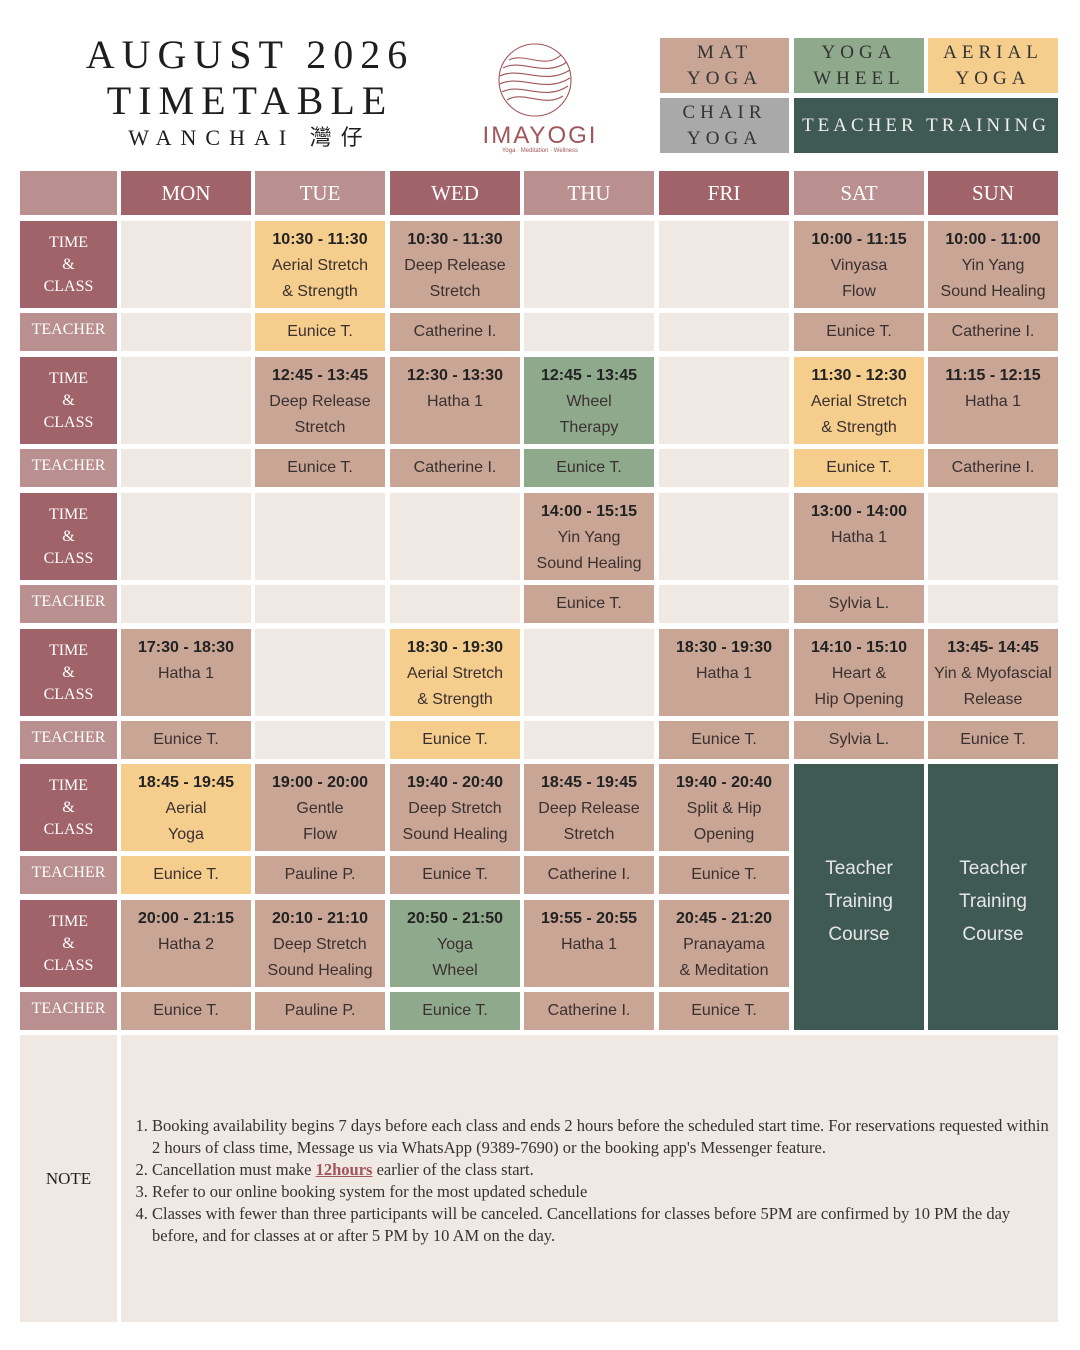  I want to click on day-label: WED, so click(455, 192).